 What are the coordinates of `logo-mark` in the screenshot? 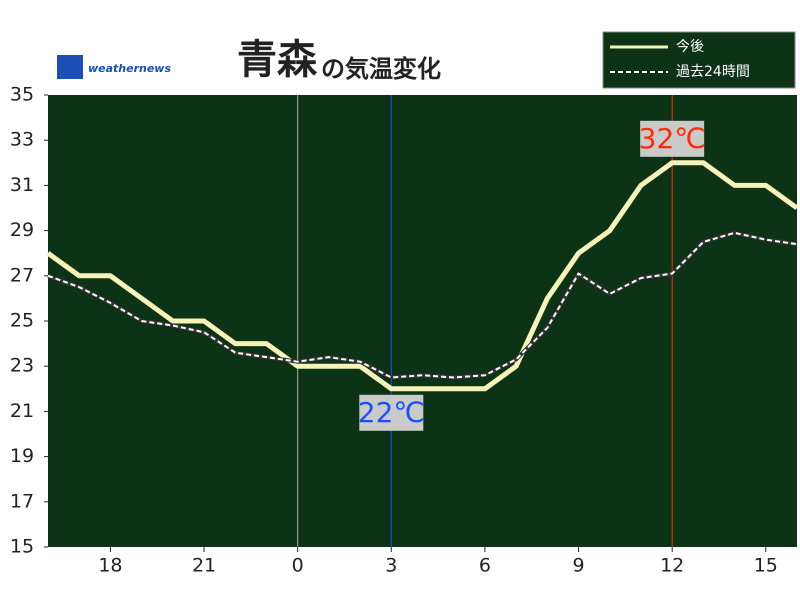 It's located at (70, 67).